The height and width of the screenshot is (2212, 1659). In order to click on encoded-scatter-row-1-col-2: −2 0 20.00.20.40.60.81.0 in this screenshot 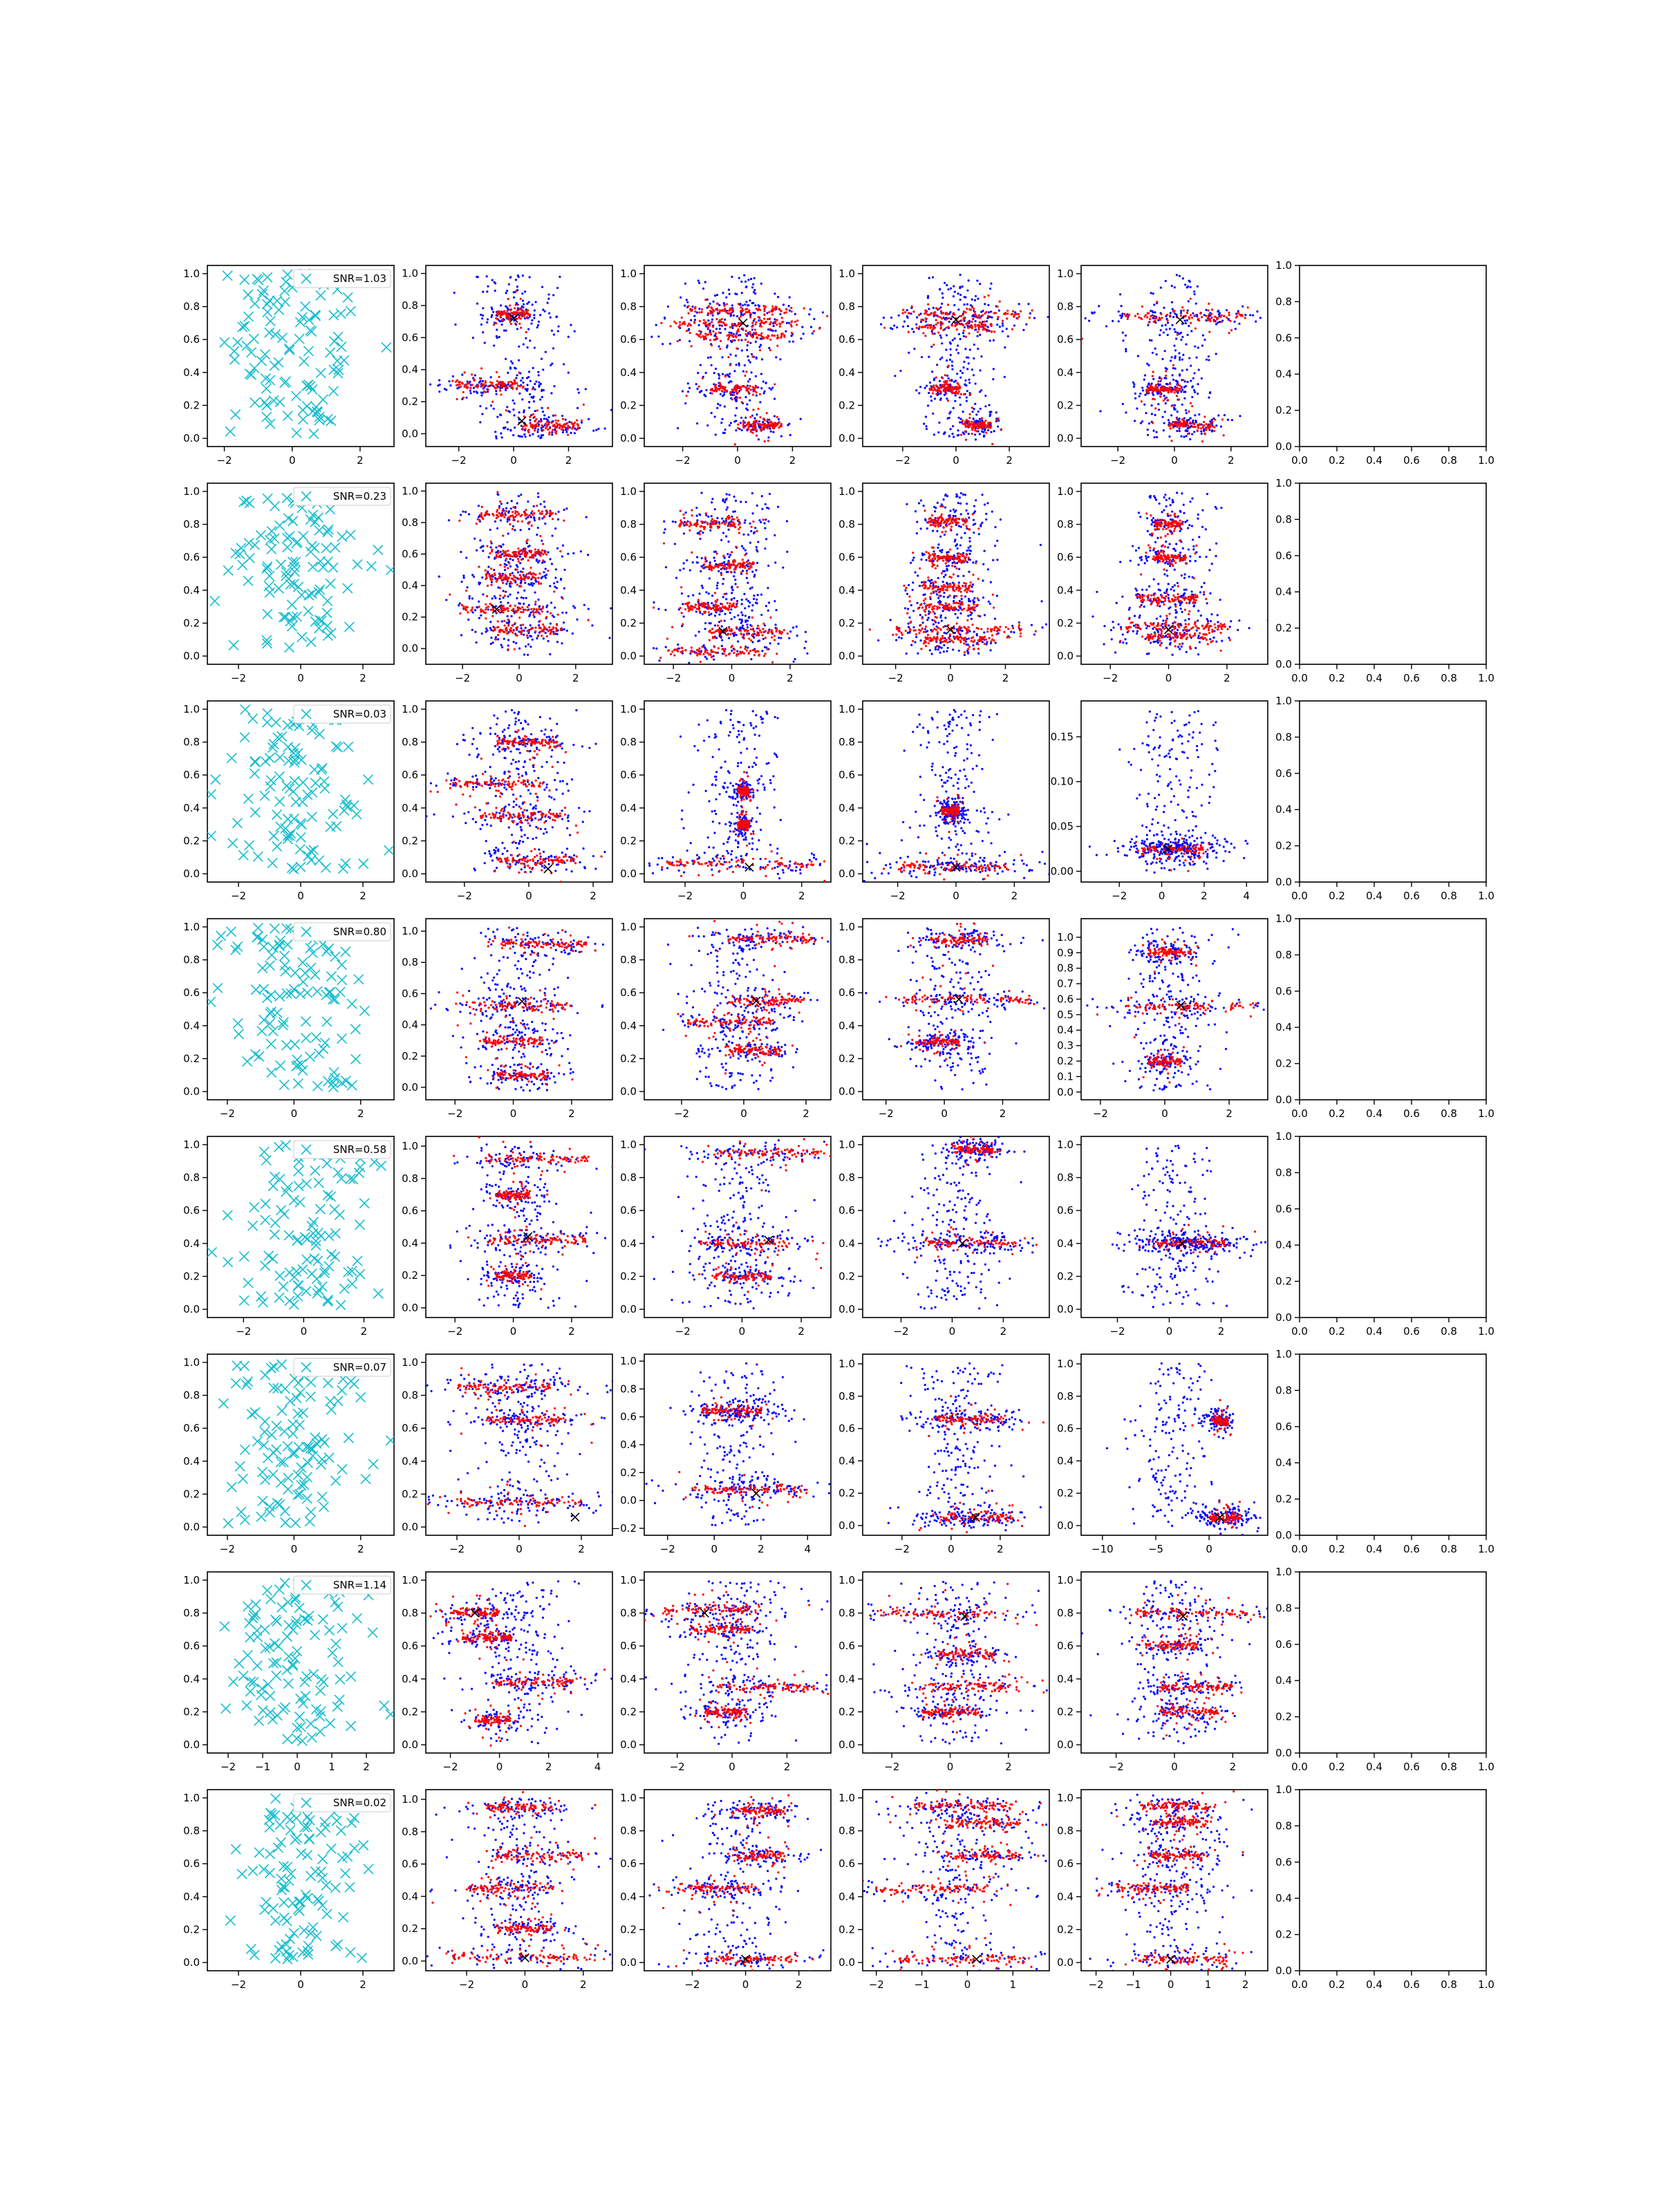, I will do `click(508, 366)`.